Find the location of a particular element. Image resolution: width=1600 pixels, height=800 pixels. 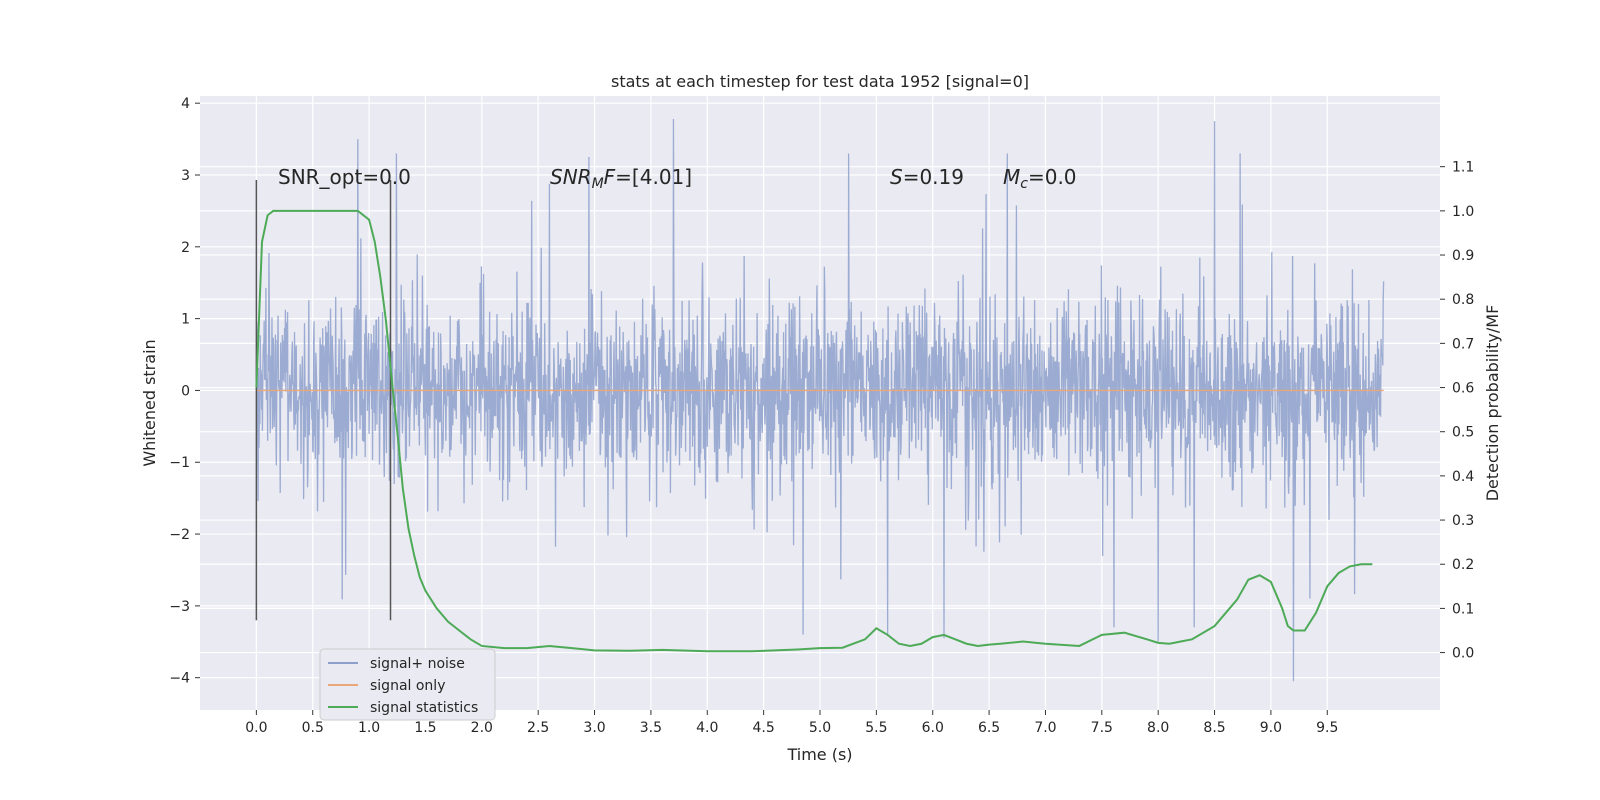

y2-tick-label: 0.9 is located at coordinates (1463, 256).